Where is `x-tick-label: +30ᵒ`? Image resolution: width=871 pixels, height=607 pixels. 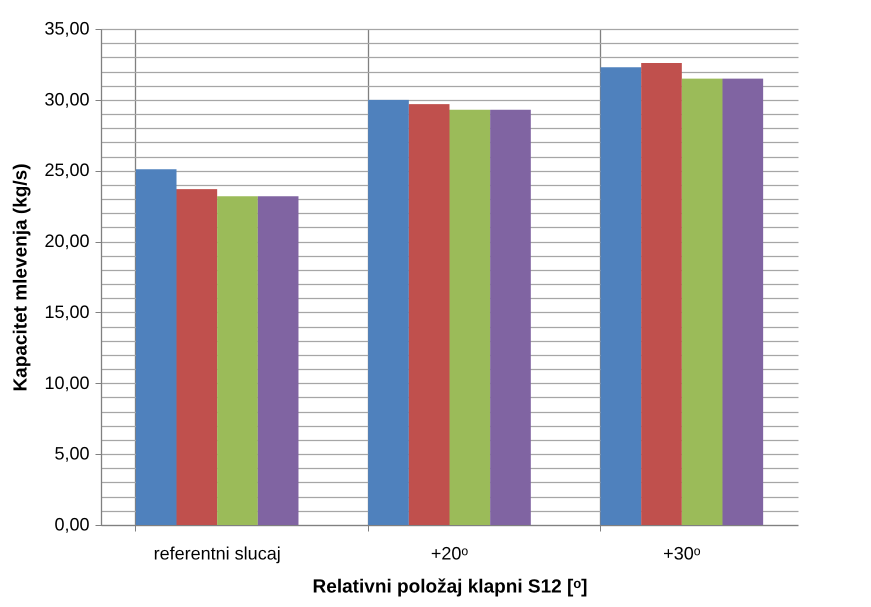
x-tick-label: +30ᵒ is located at coordinates (682, 554).